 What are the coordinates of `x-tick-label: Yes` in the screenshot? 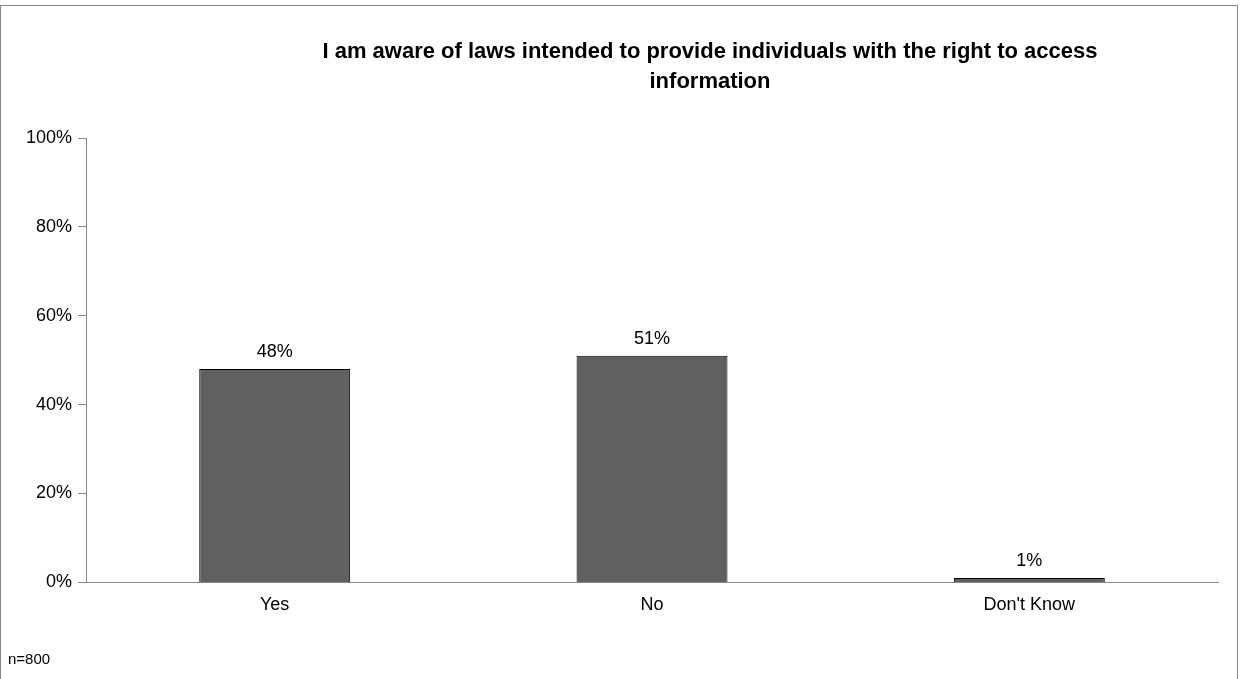 It's located at (275, 604).